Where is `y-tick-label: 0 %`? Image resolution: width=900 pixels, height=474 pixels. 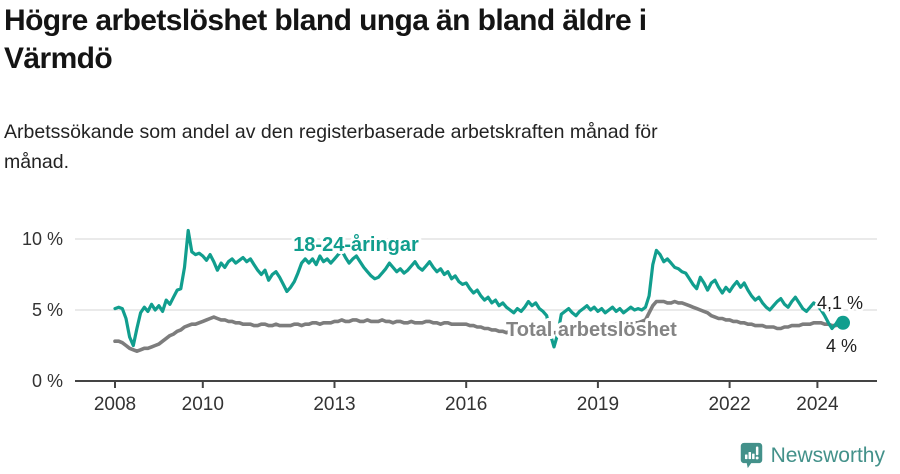 y-tick-label: 0 % is located at coordinates (47, 381).